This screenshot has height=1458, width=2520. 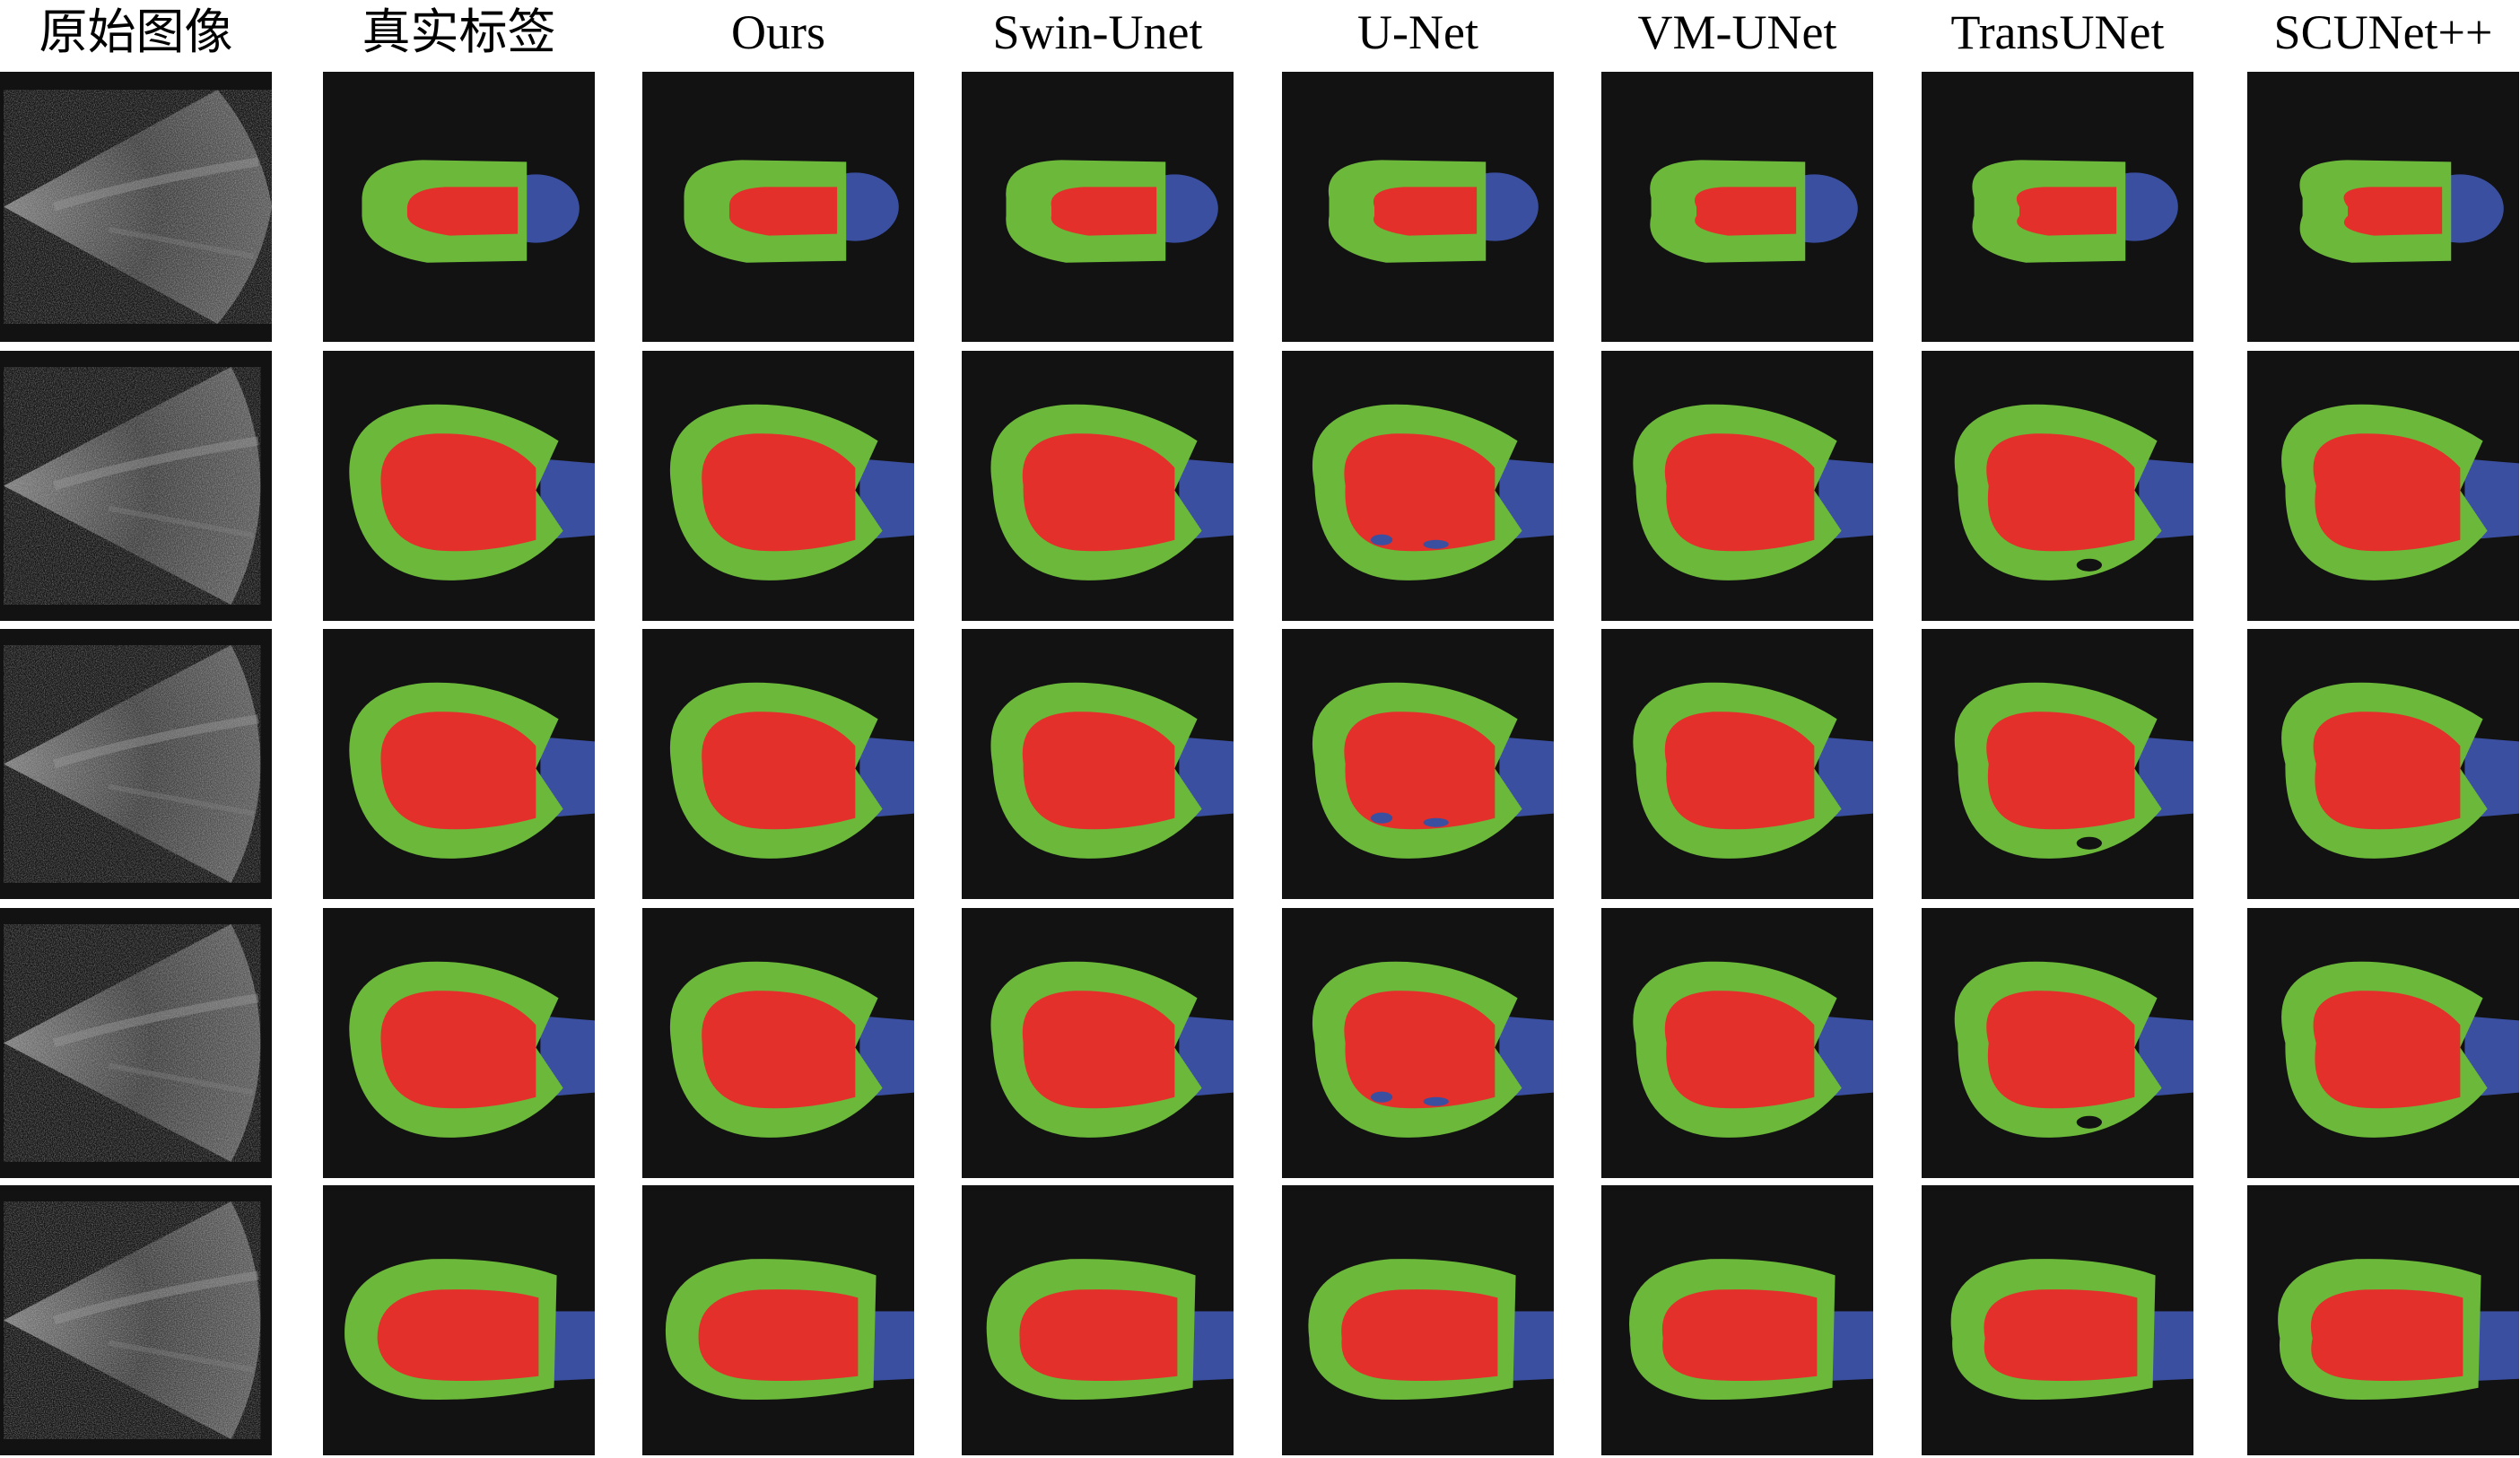 What do you see at coordinates (1097, 32) in the screenshot?
I see `column-header-swin-unet: Swin-Unet` at bounding box center [1097, 32].